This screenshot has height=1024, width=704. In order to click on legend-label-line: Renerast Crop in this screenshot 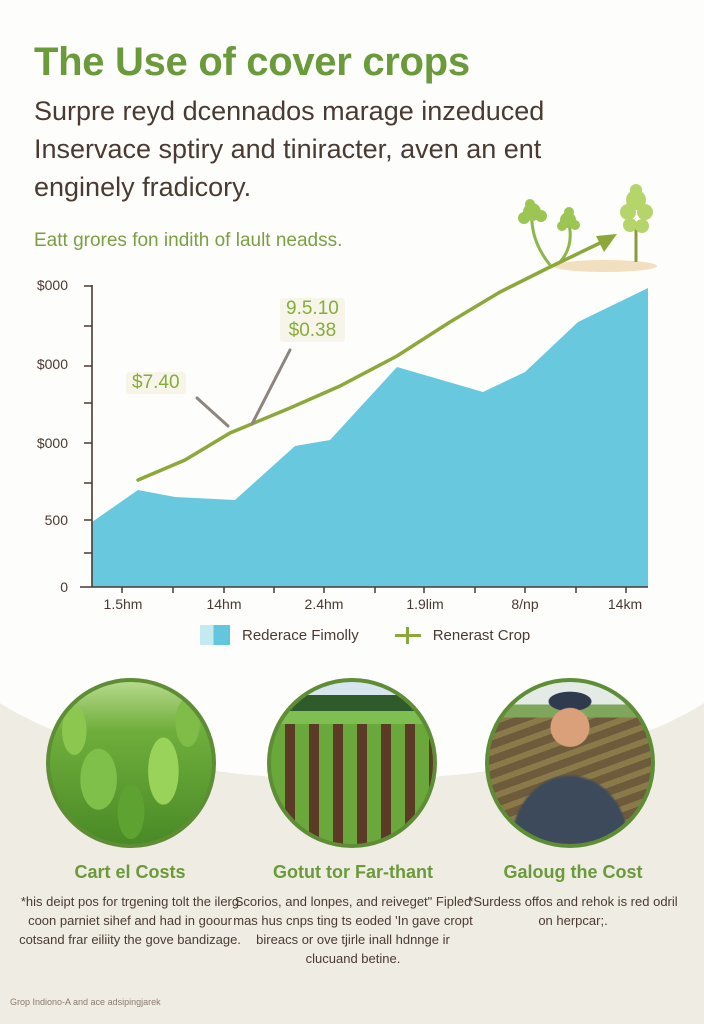, I will do `click(481, 635)`.